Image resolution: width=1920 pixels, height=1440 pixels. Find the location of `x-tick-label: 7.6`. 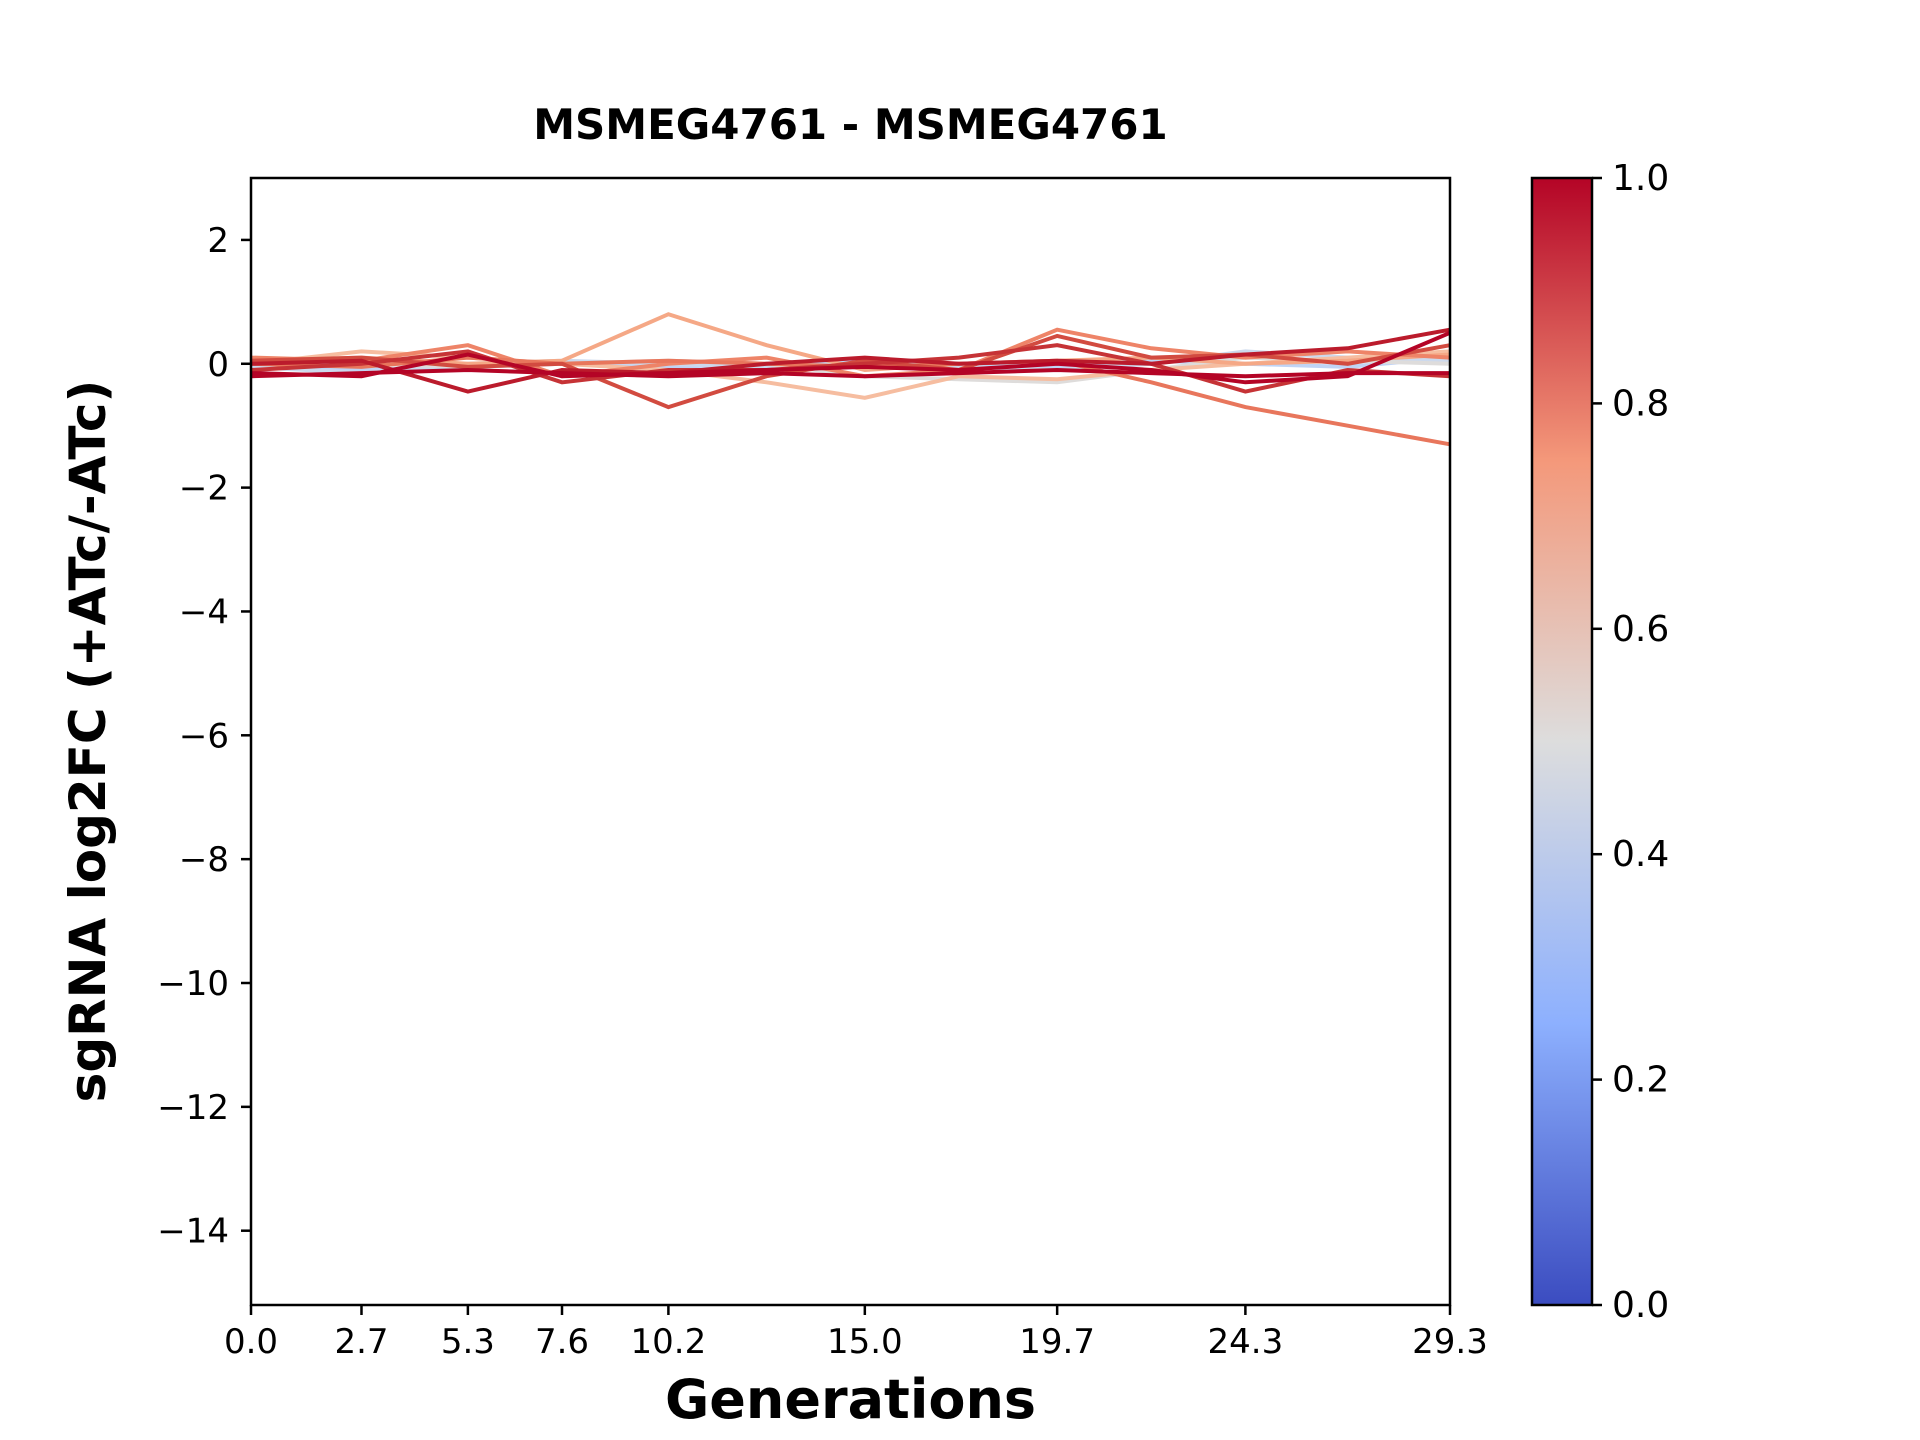

x-tick-label: 7.6 is located at coordinates (562, 1342).